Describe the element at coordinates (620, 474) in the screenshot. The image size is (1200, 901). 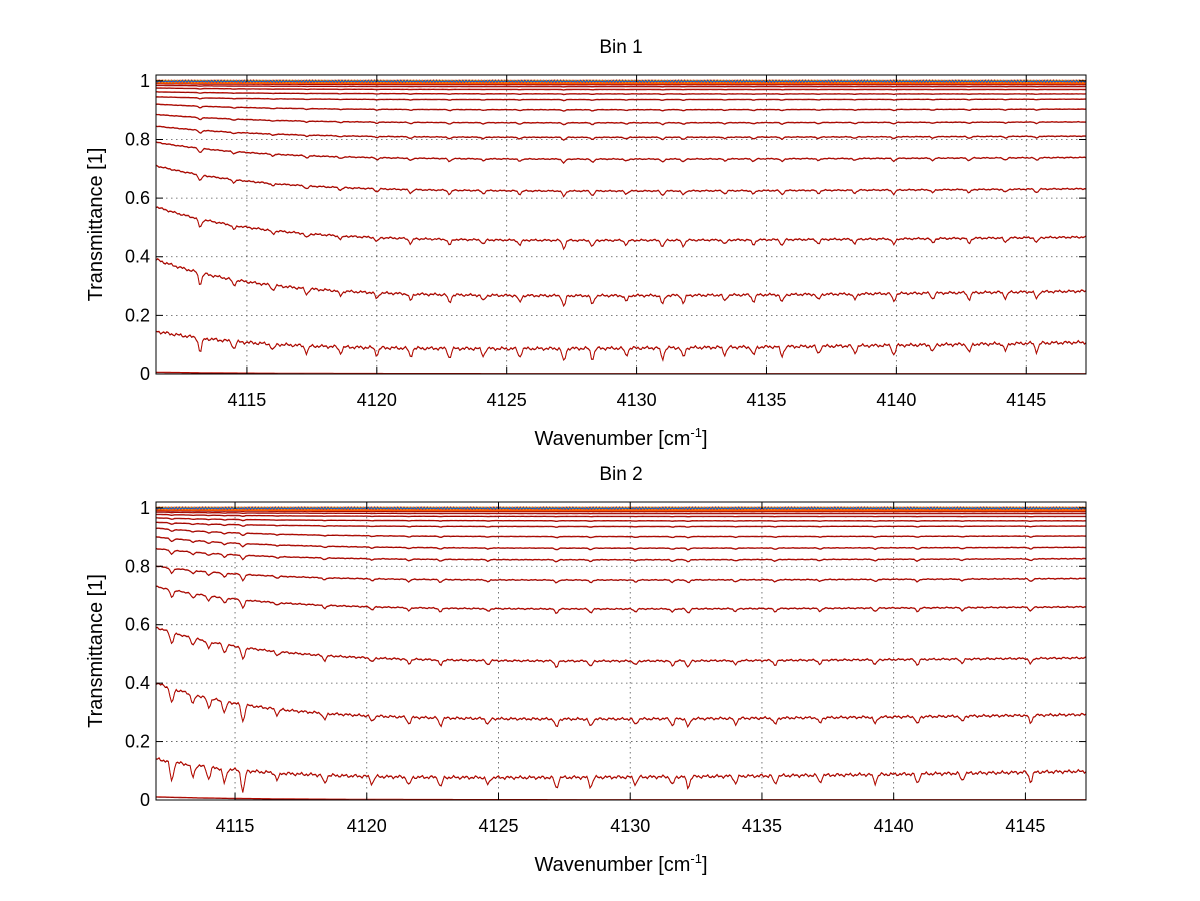
I see `chart-title: Bin 2` at that location.